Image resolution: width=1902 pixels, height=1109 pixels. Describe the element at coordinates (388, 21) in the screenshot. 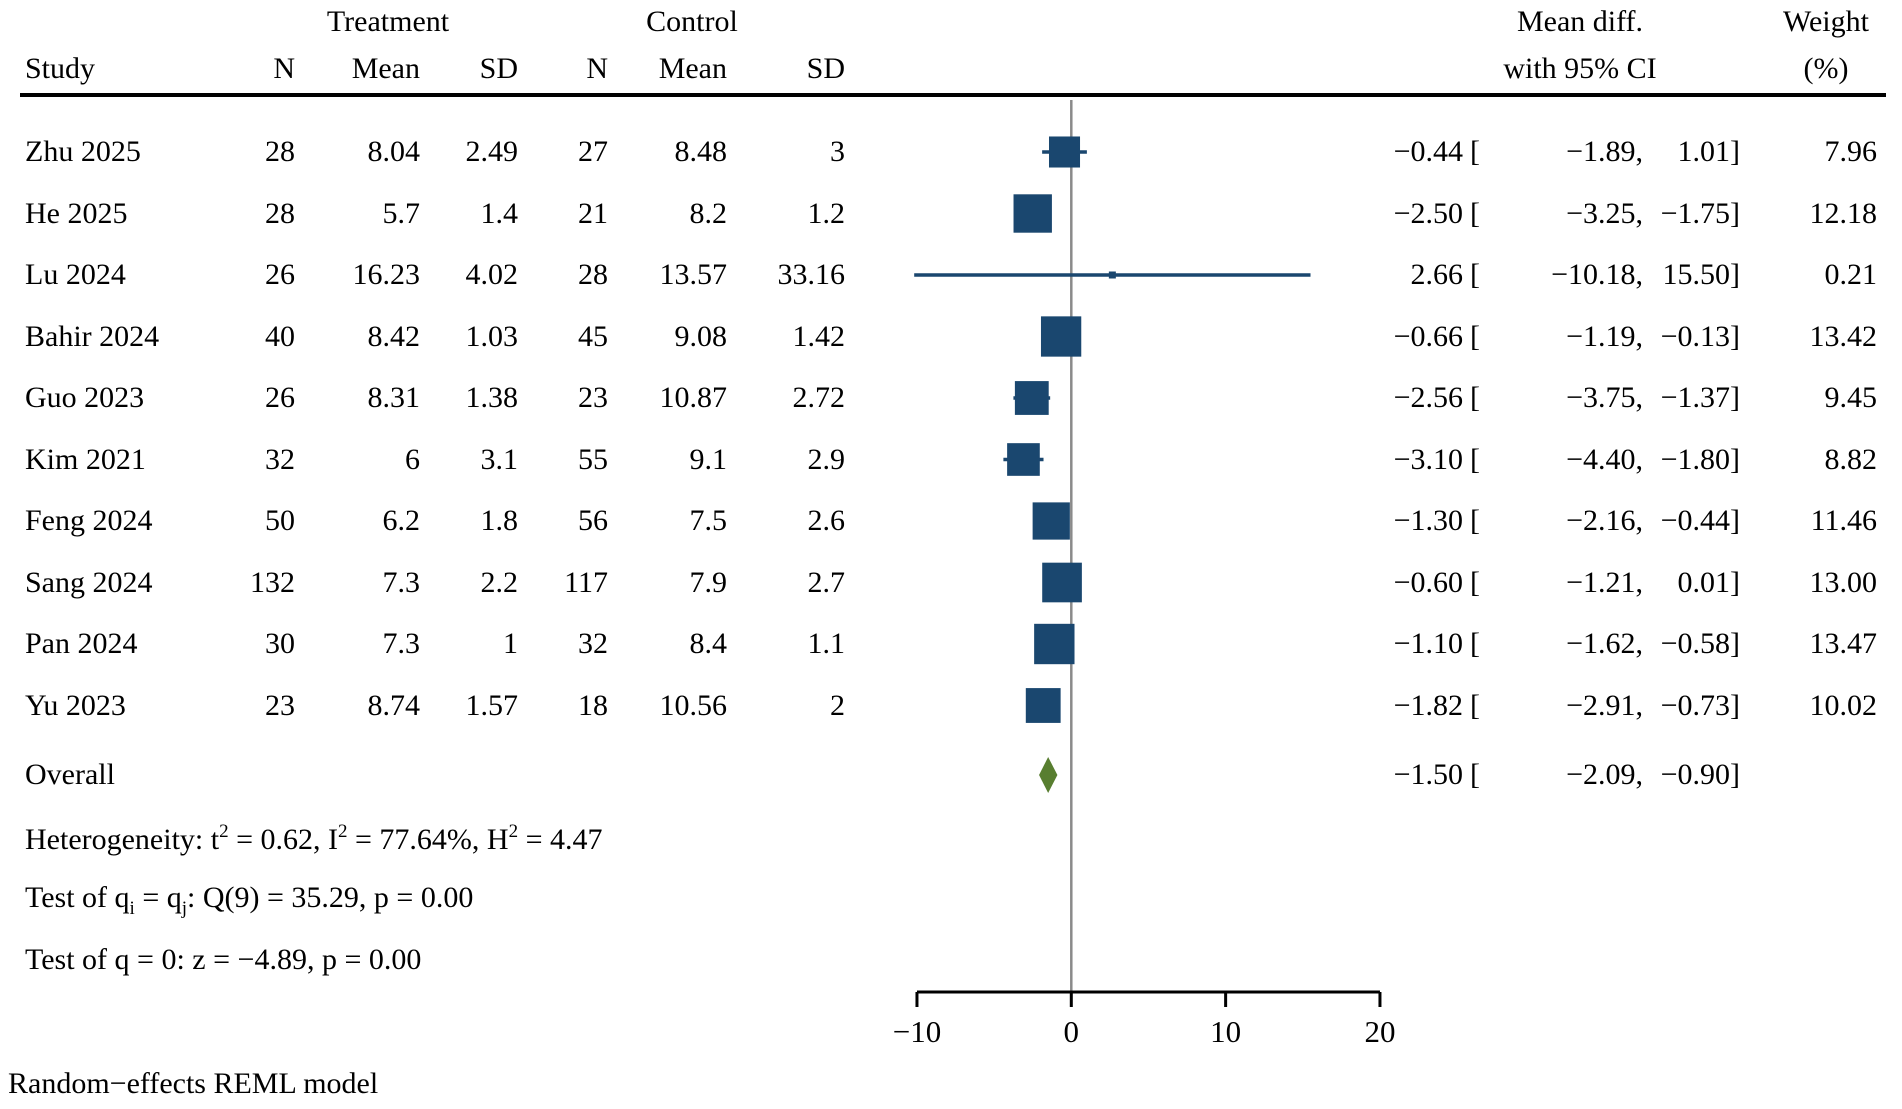

I see `treatment-group-header: Treatment` at that location.